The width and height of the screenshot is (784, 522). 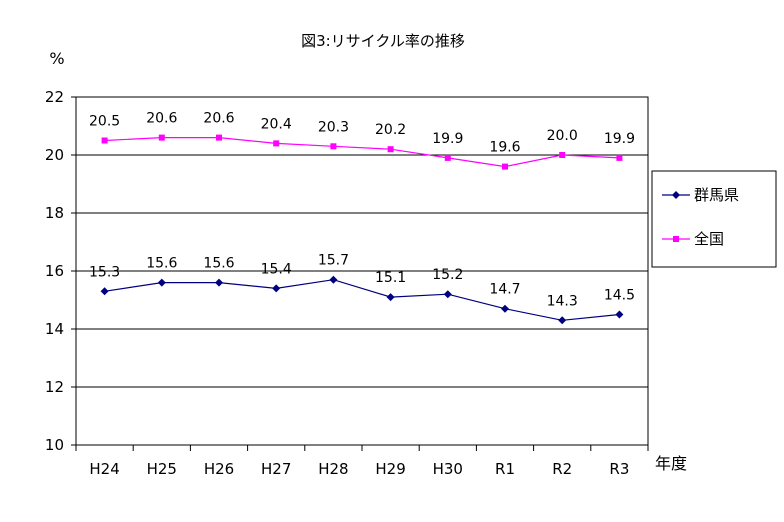 I want to click on data-label-全国-H27: 20.4, so click(x=276, y=124).